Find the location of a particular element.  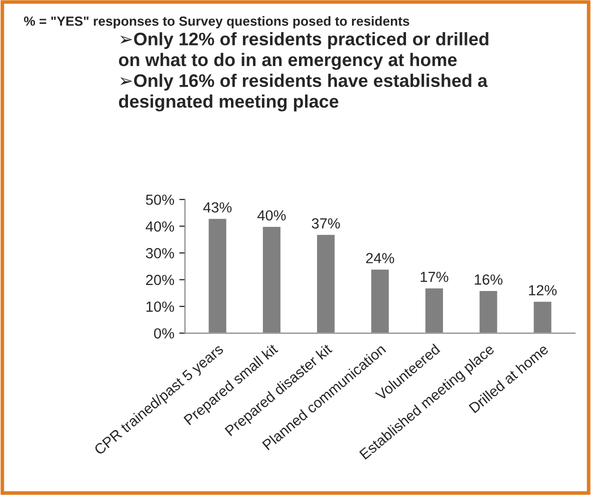

data-label: 37% is located at coordinates (326, 223).